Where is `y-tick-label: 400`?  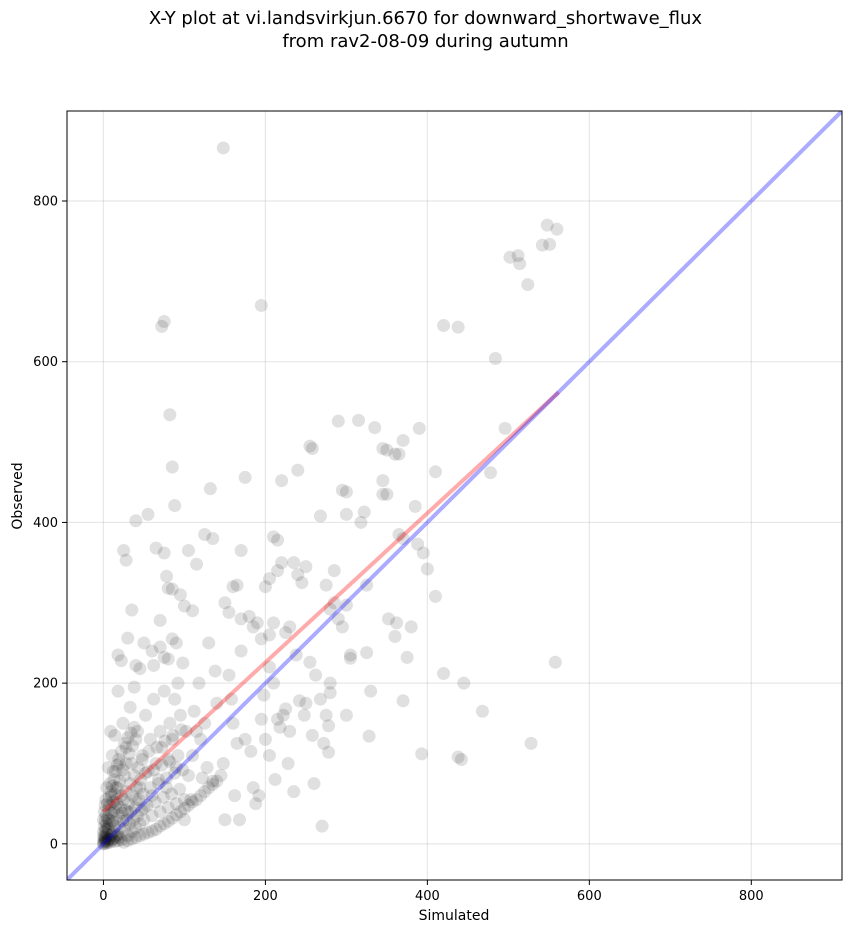
y-tick-label: 400 is located at coordinates (45, 523).